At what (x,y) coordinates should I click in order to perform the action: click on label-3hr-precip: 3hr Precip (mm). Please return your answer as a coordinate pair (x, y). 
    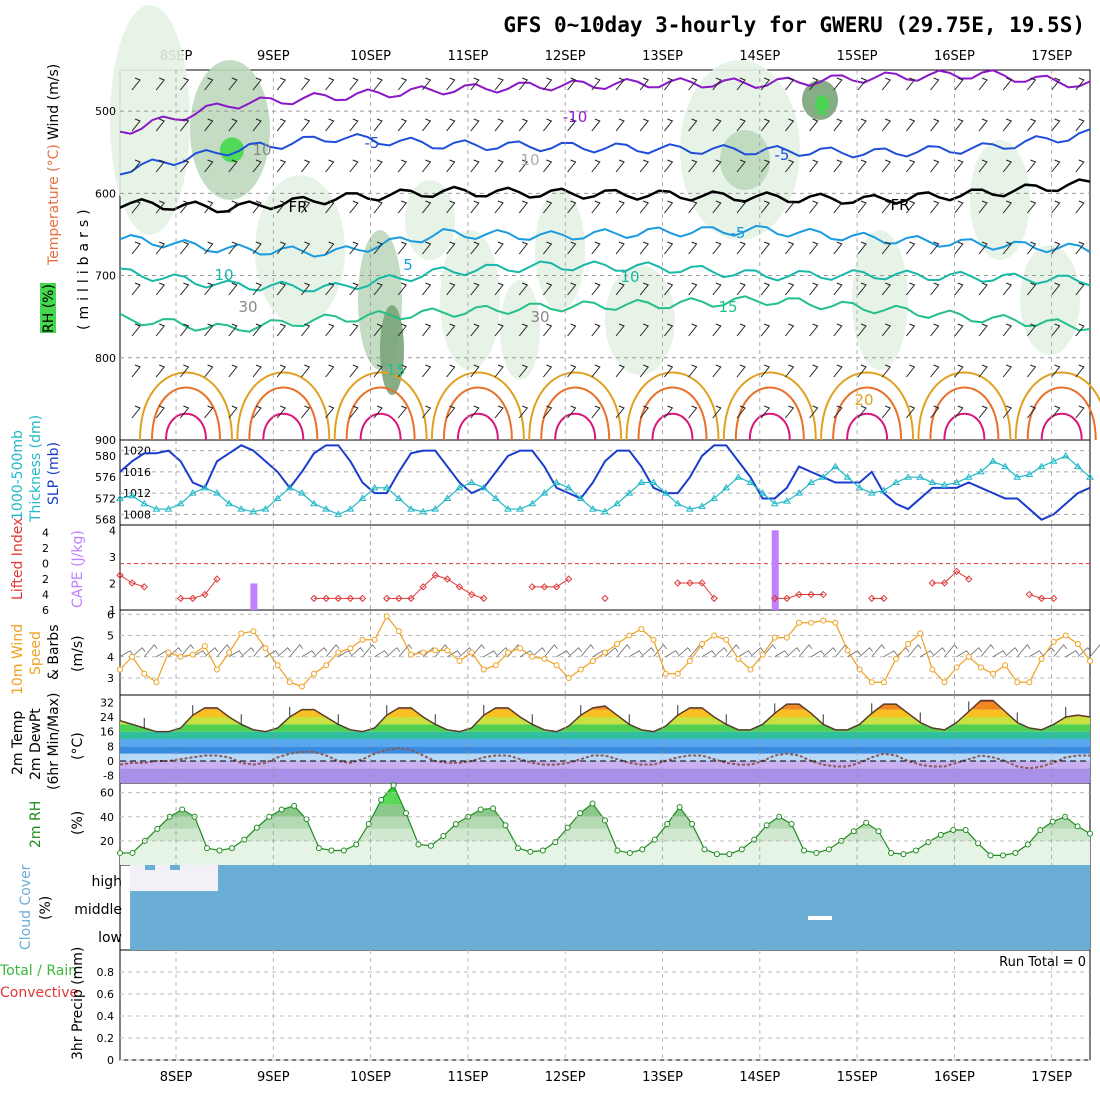
    Looking at the image, I should click on (78, 1003).